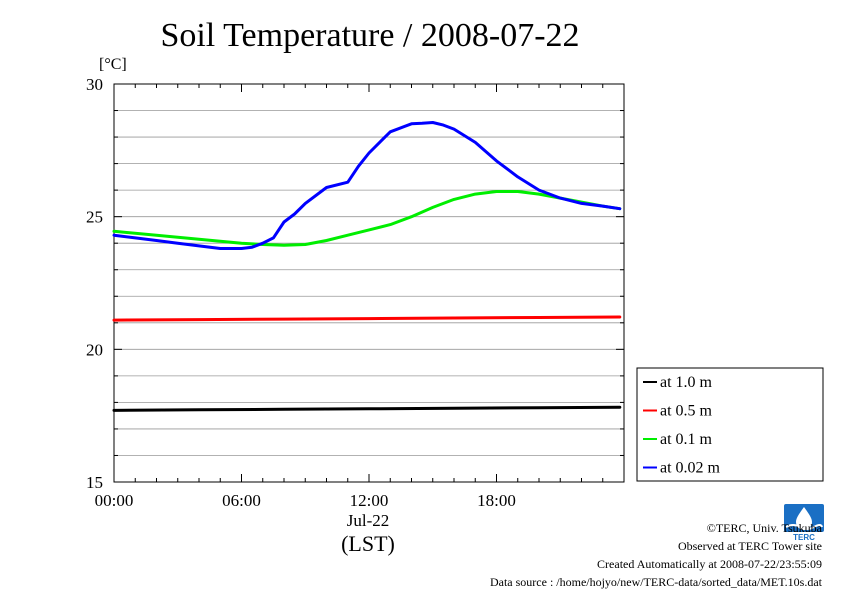 Image resolution: width=842 pixels, height=595 pixels. Describe the element at coordinates (367, 218) in the screenshot. I see `series-line-at-0-1-m` at that location.